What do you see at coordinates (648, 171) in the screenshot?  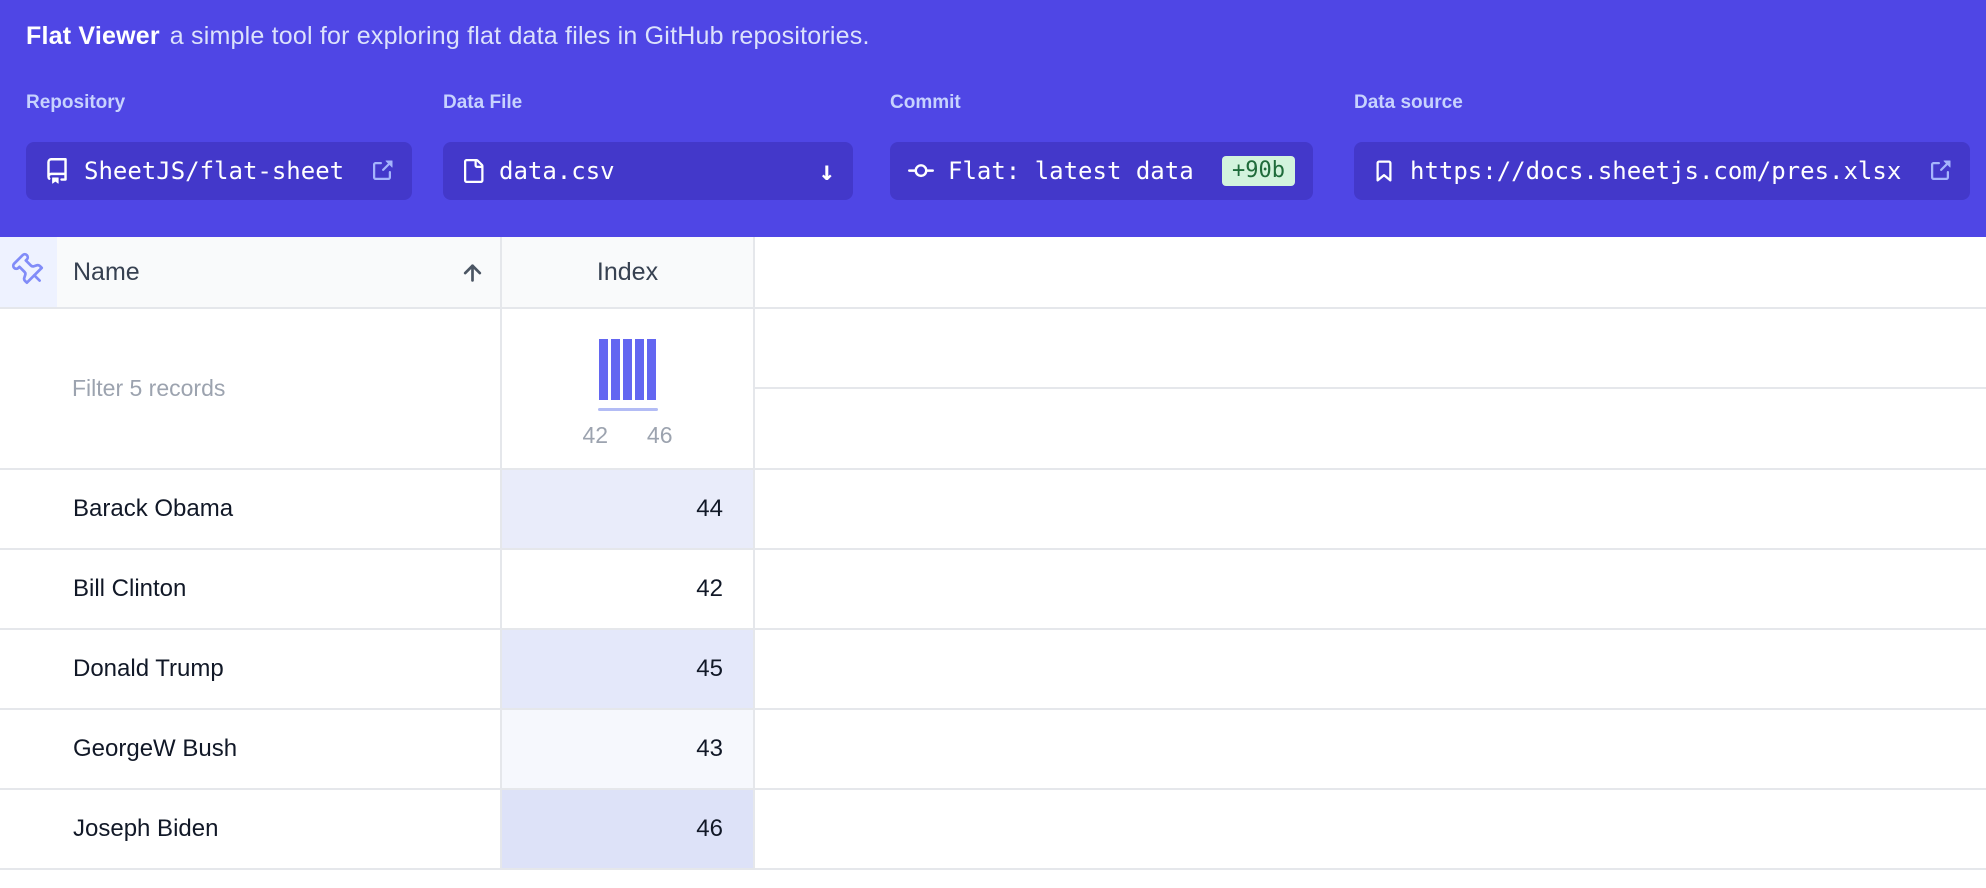 I see `data-file-select: data.csv ↓` at bounding box center [648, 171].